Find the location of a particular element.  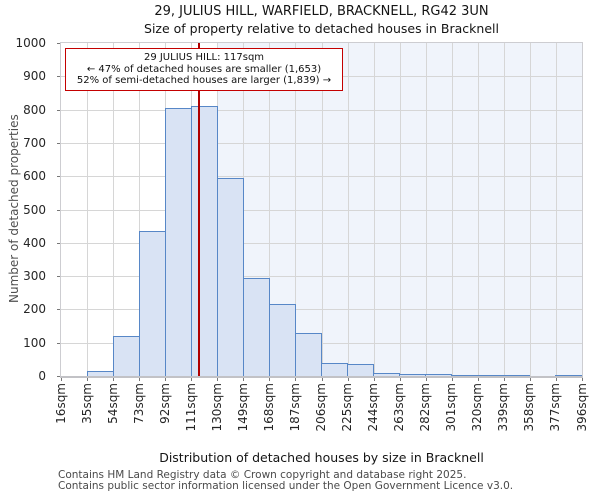

y-tick-label: 1000 is located at coordinates (30, 43).